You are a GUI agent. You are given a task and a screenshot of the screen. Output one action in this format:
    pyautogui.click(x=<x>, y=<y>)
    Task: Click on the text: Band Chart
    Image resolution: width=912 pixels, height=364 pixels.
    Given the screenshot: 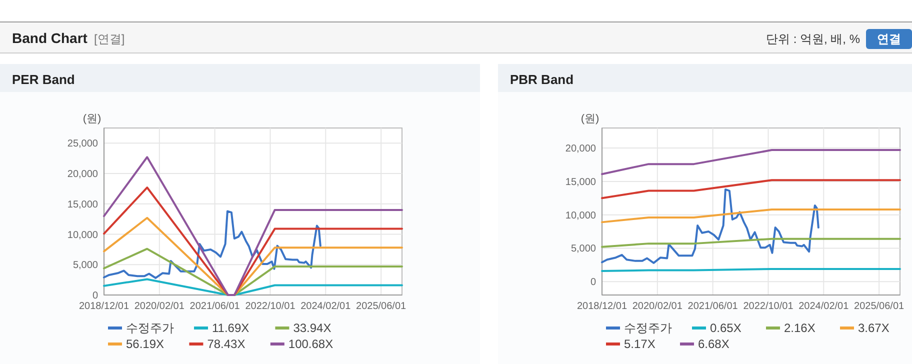 What is the action you would take?
    pyautogui.click(x=50, y=38)
    